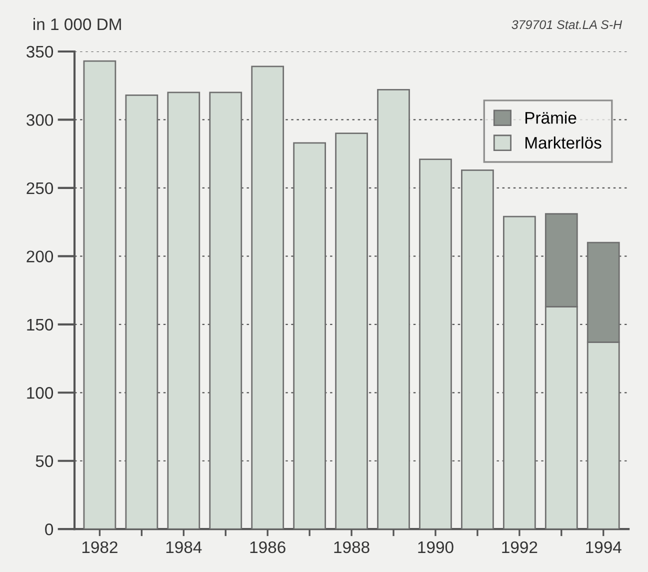 The width and height of the screenshot is (648, 572). I want to click on y-tick-label: 200, so click(40, 256).